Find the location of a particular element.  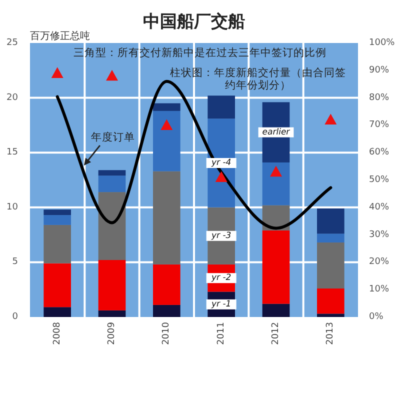

y-axis-title: 百万修正总吨 is located at coordinates (60, 36).